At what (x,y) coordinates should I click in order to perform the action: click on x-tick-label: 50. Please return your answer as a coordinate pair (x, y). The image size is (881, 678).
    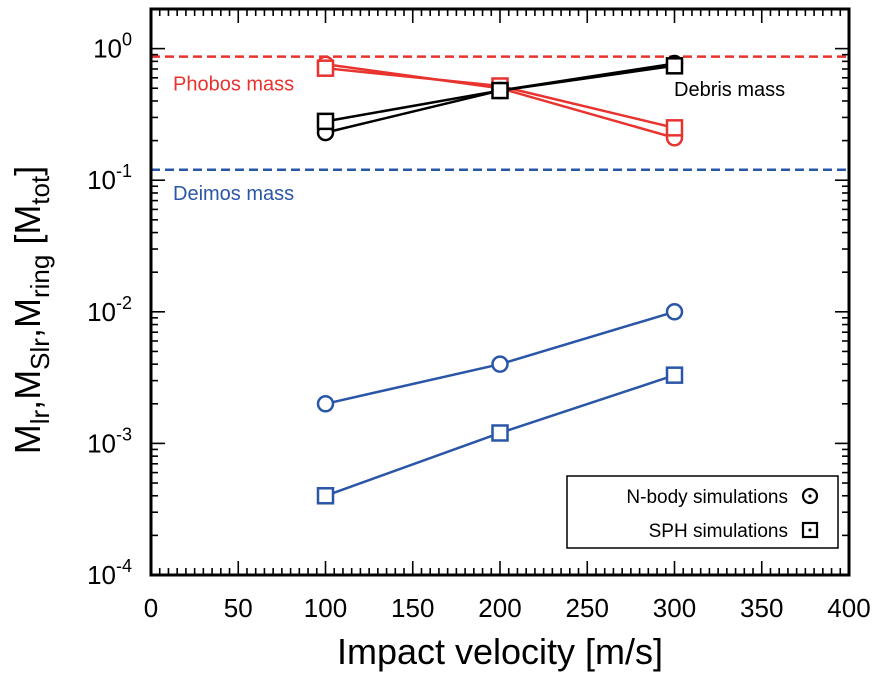
    Looking at the image, I should click on (238, 608).